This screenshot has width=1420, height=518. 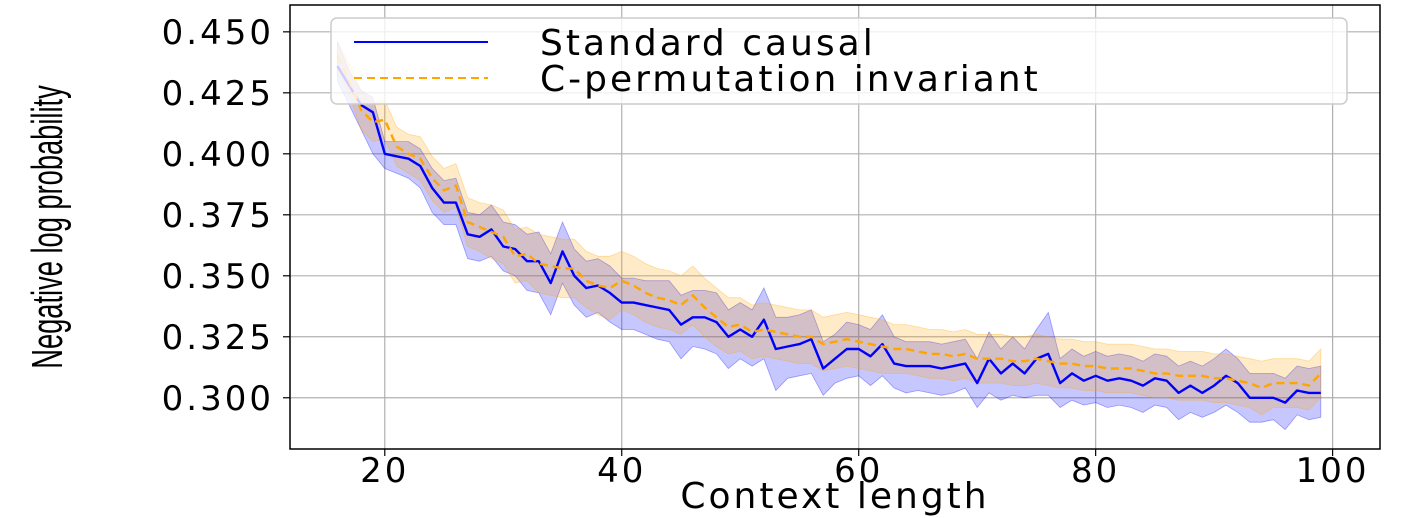 I want to click on y-tick-label: 0.375, so click(x=218, y=216).